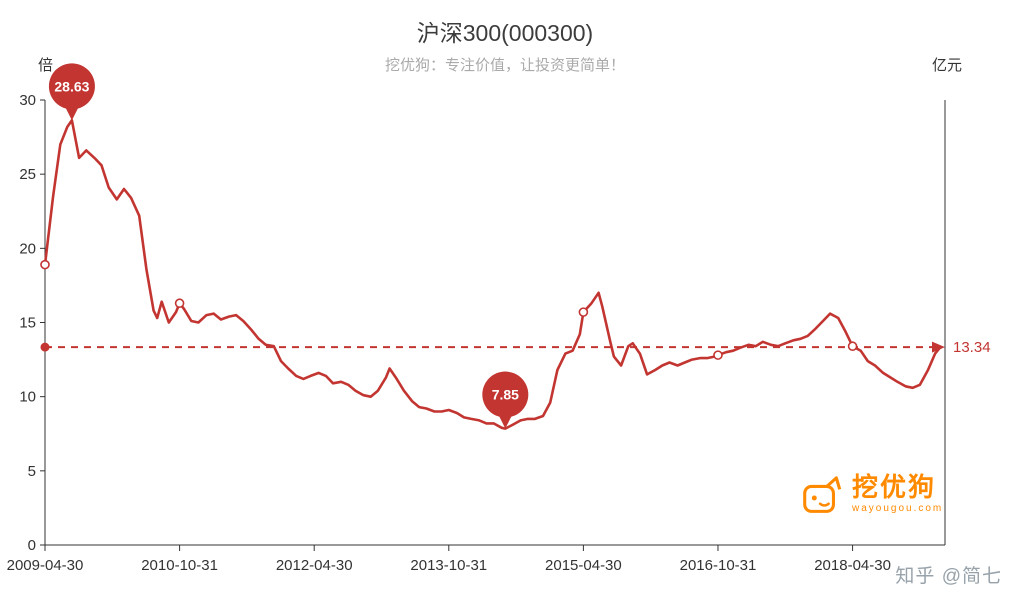 Image resolution: width=1010 pixels, height=598 pixels. Describe the element at coordinates (32, 545) in the screenshot. I see `svg-text: 0` at that location.